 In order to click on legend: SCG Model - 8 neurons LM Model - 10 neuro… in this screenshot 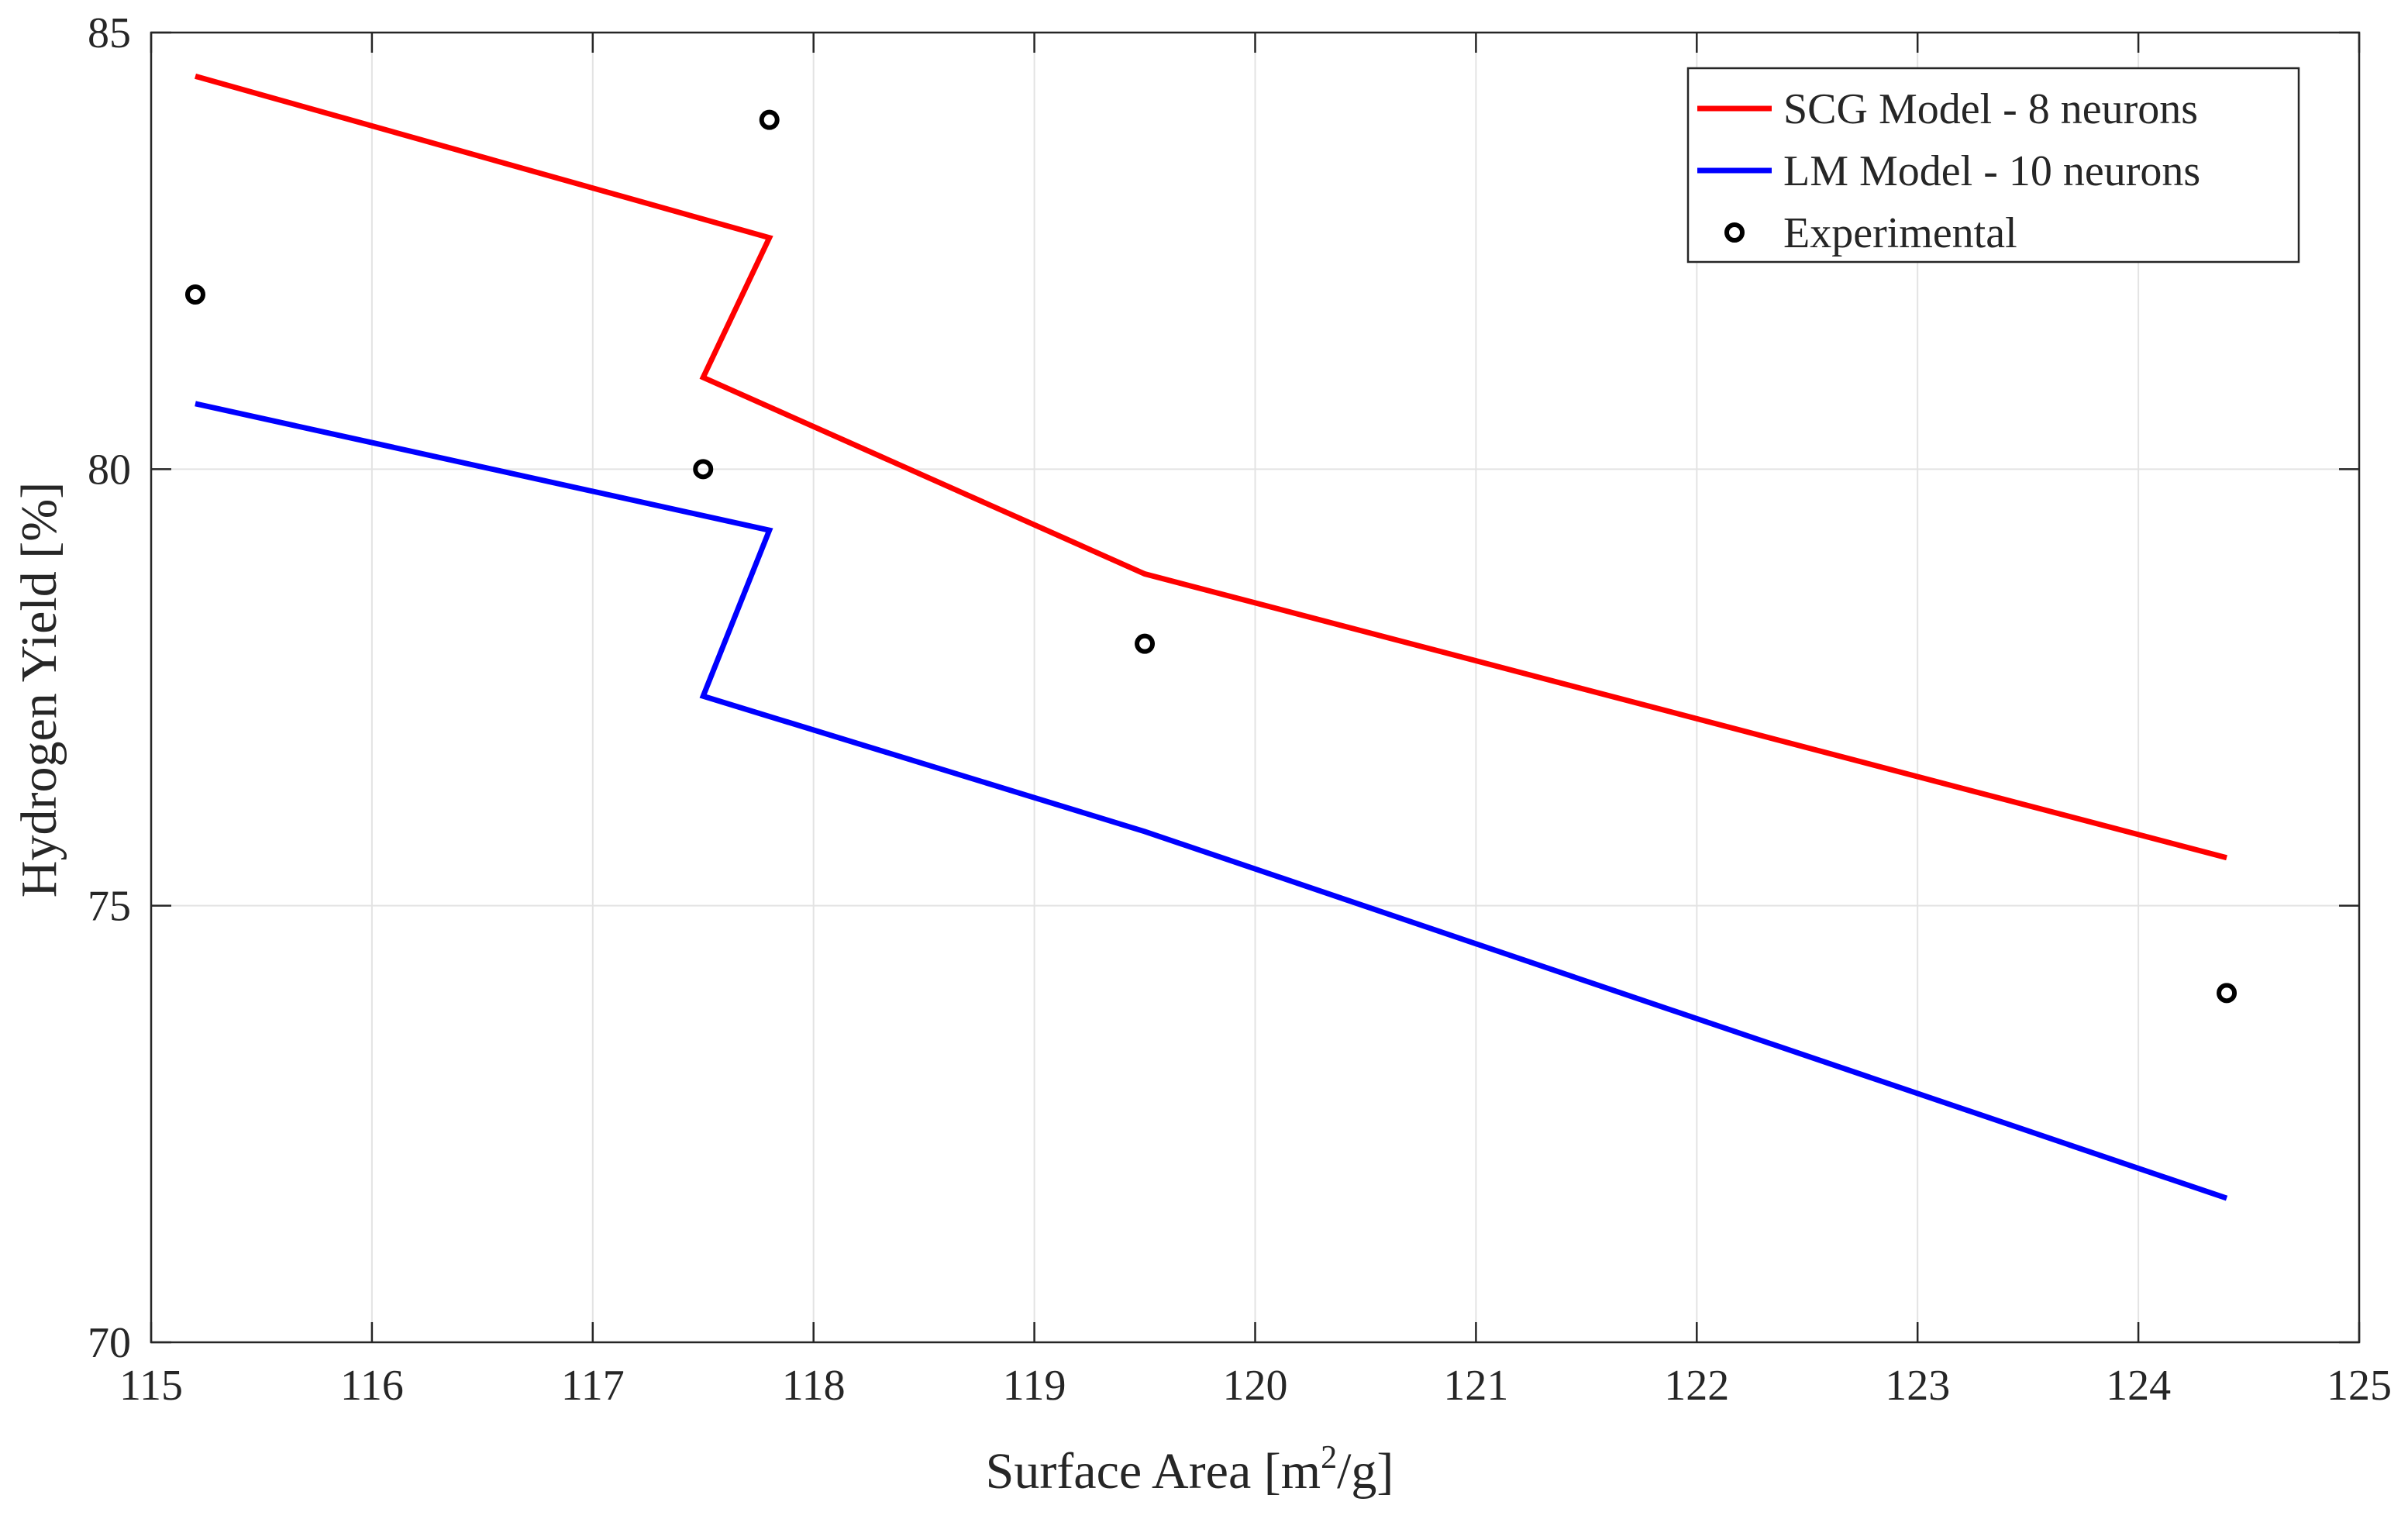, I will do `click(1993, 165)`.